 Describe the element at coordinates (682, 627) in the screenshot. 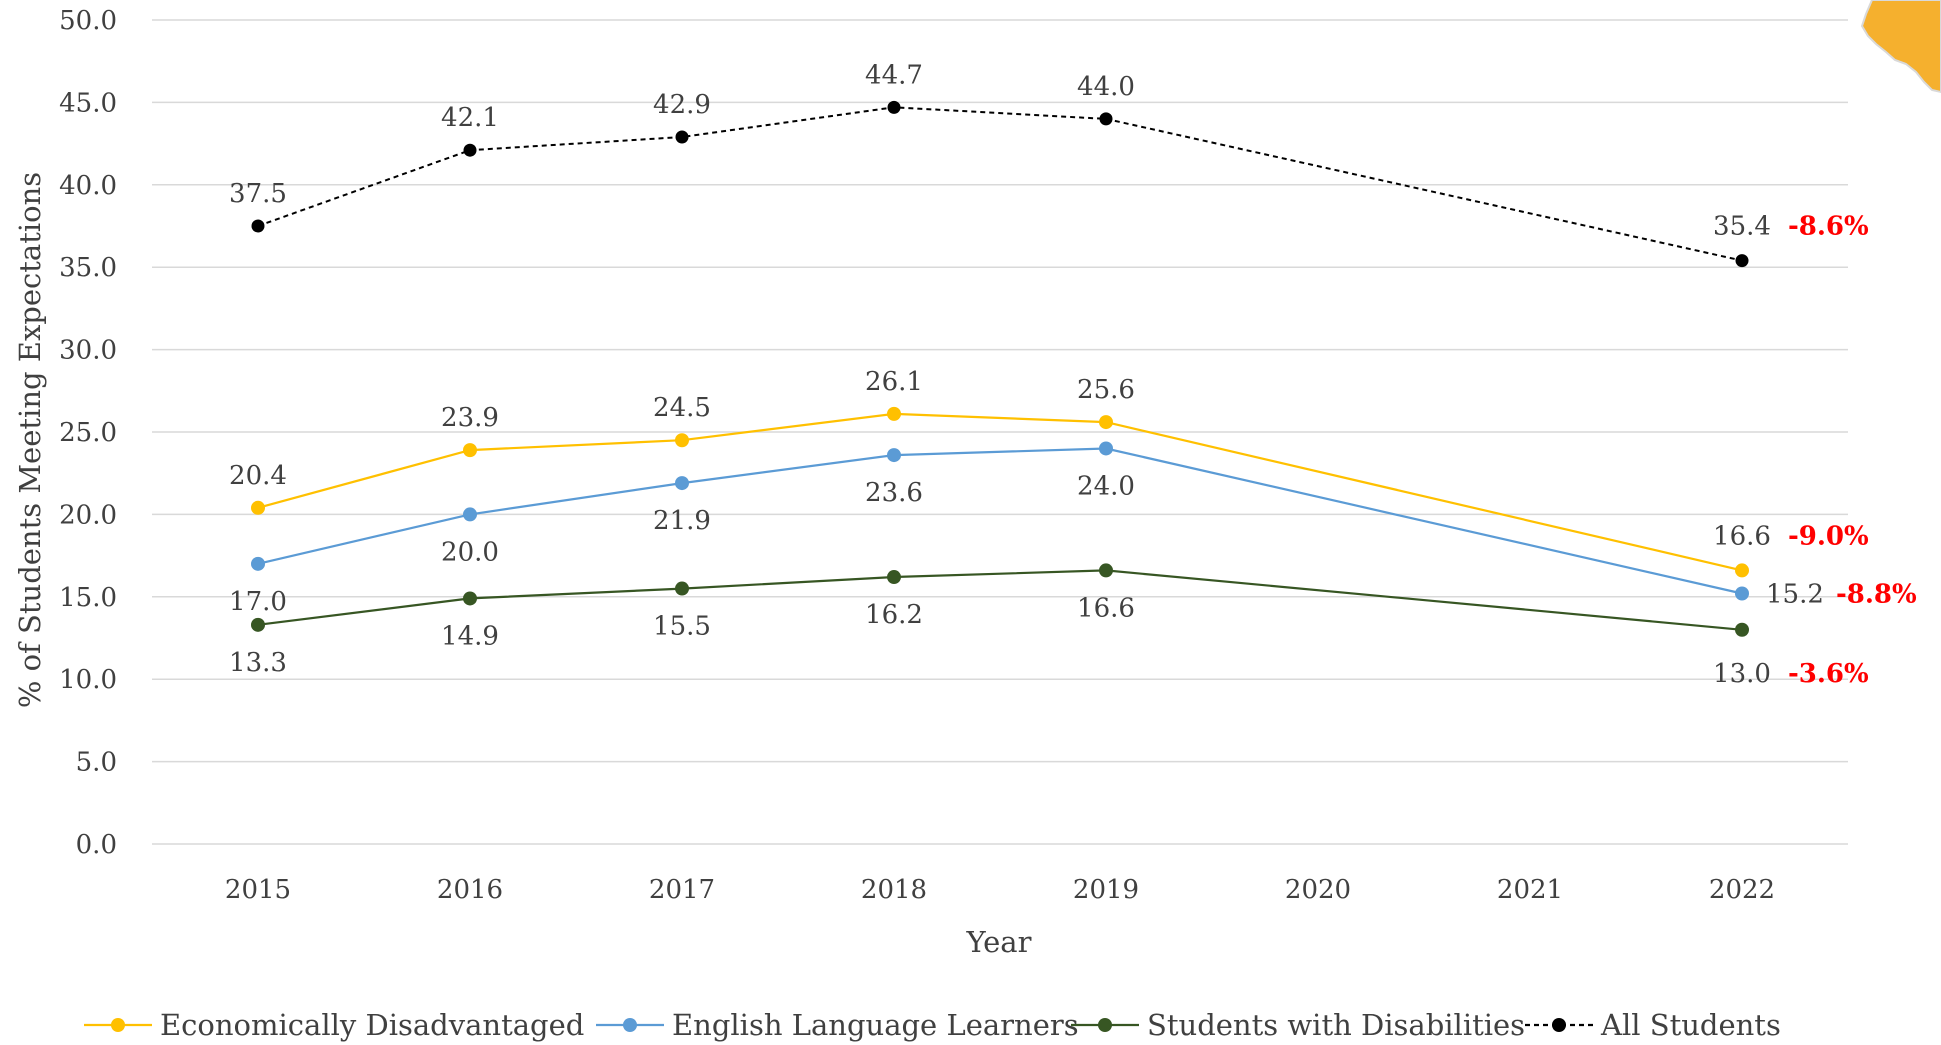

I see `data-label: 15.5` at that location.